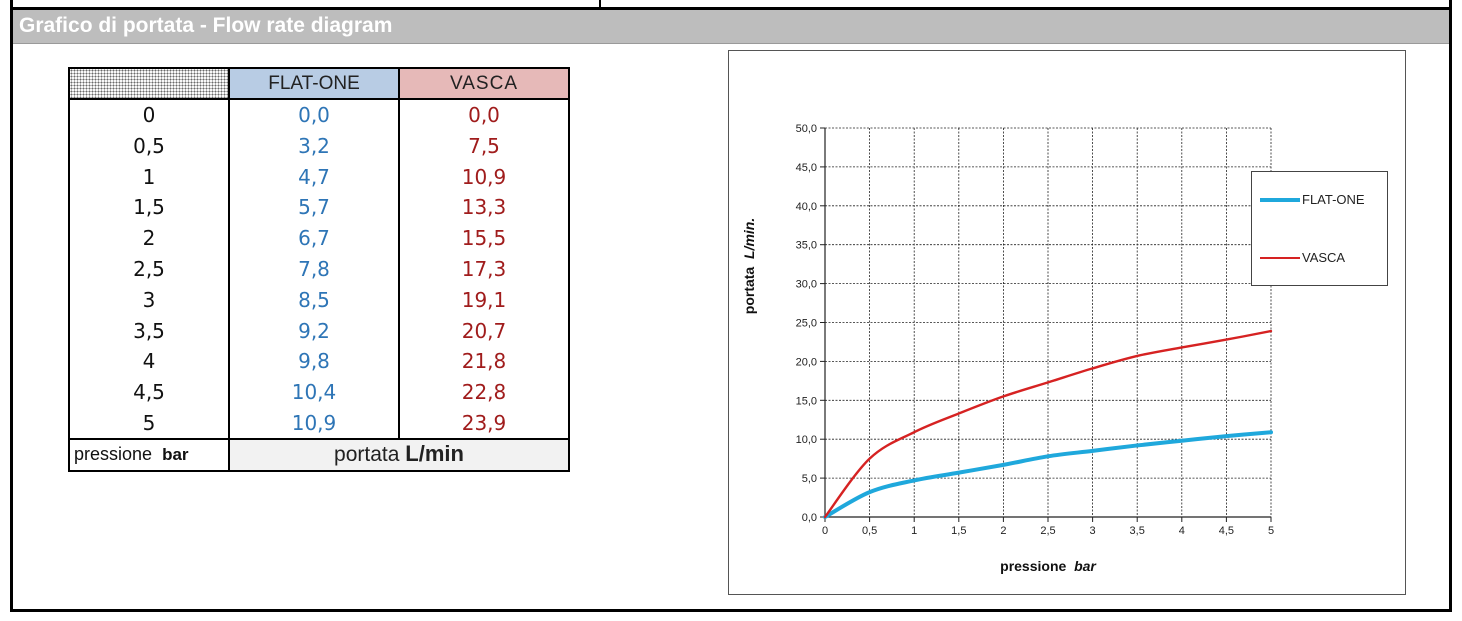 The image size is (1462, 621). I want to click on pressure-column: 0 0,5 1 1,5 2 2,5 3 3,5 4 4,5 5, so click(150, 269).